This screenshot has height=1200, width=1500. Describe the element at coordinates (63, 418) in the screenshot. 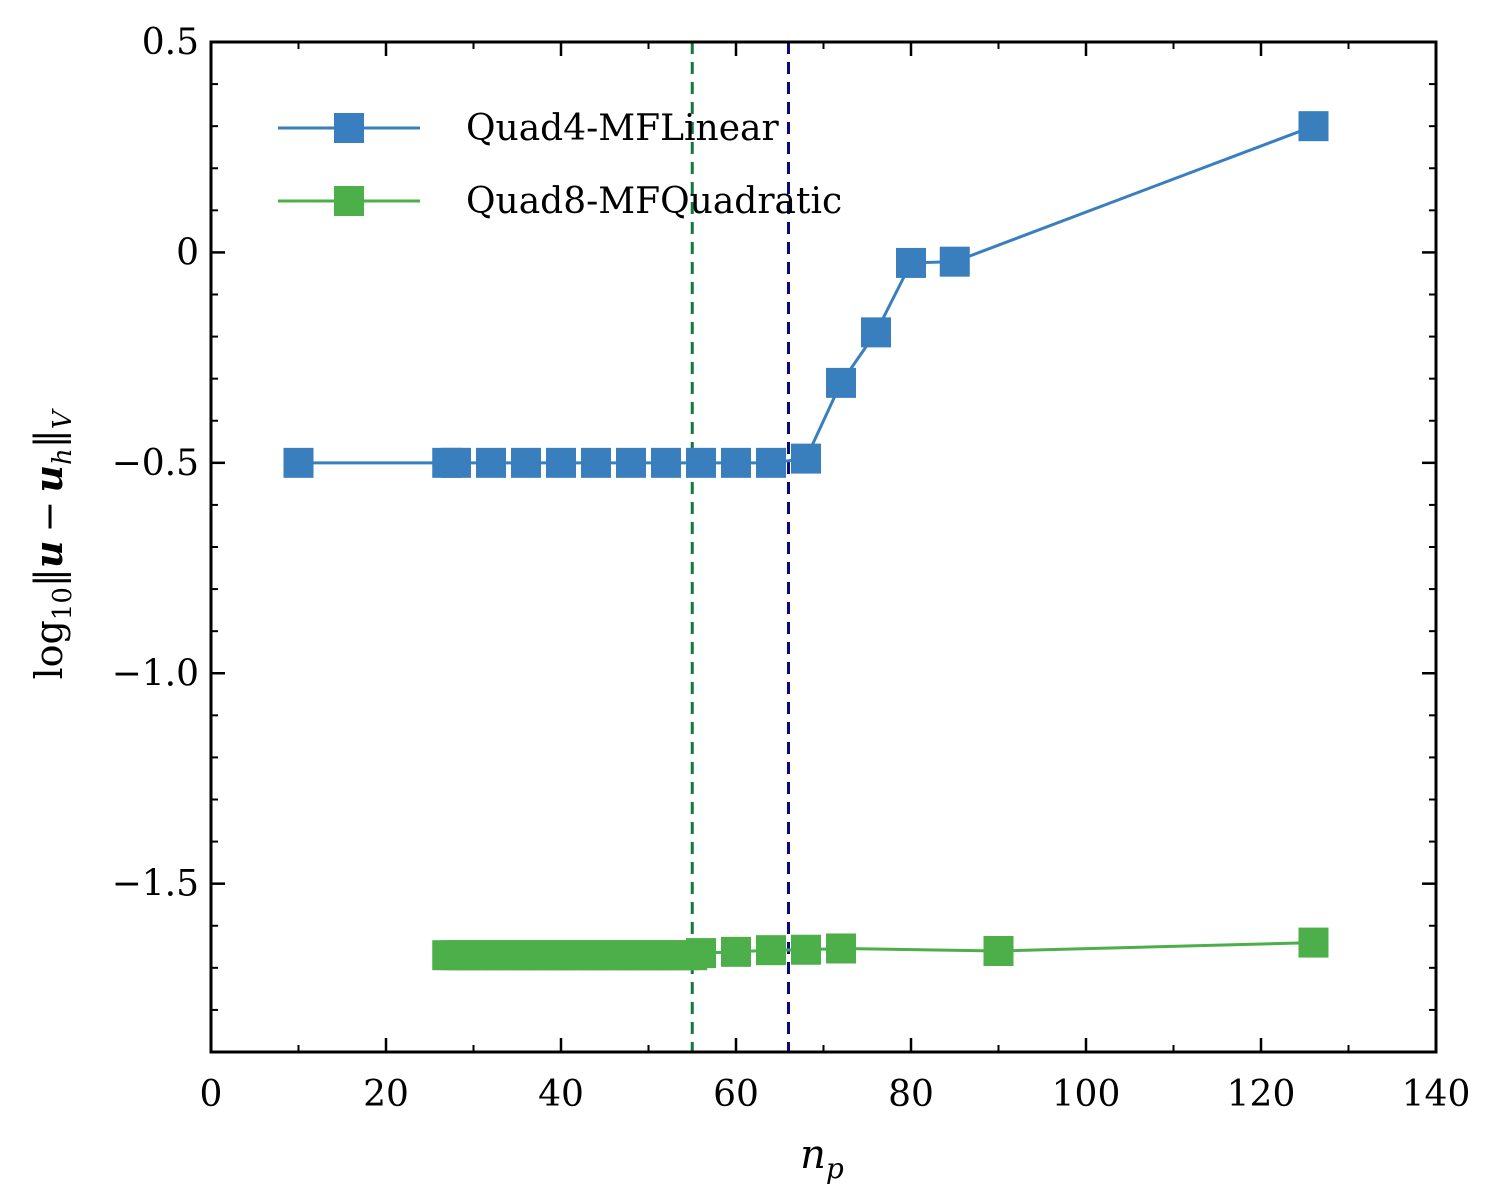

I see `y-label-norm-sub: V` at that location.